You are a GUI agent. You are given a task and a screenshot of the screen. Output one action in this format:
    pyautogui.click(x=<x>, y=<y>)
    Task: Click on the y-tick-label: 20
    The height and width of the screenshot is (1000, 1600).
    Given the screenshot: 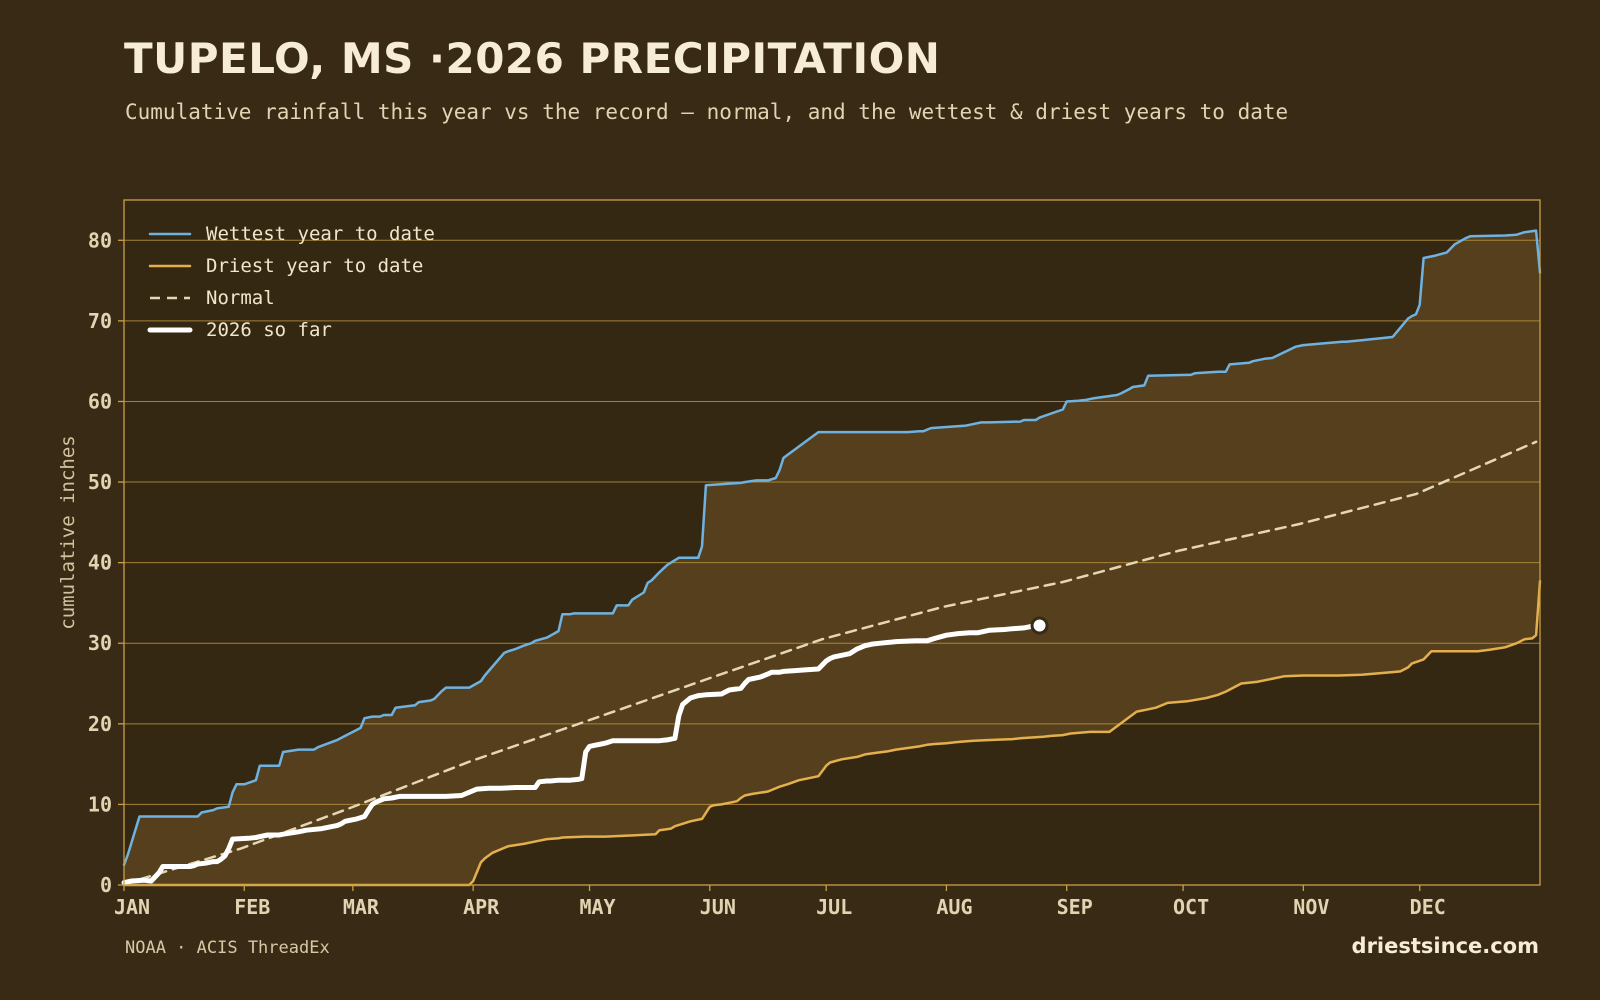 What is the action you would take?
    pyautogui.click(x=100, y=724)
    